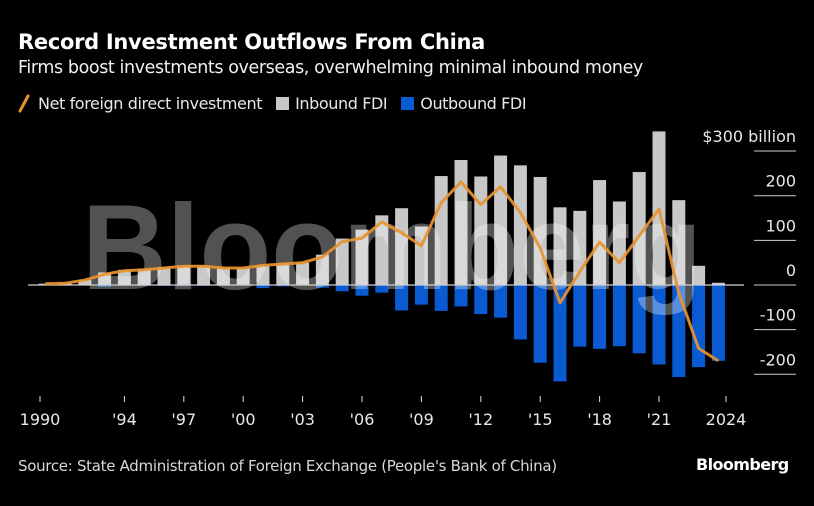 This screenshot has width=814, height=506. I want to click on y-tick-label: 200, so click(780, 181).